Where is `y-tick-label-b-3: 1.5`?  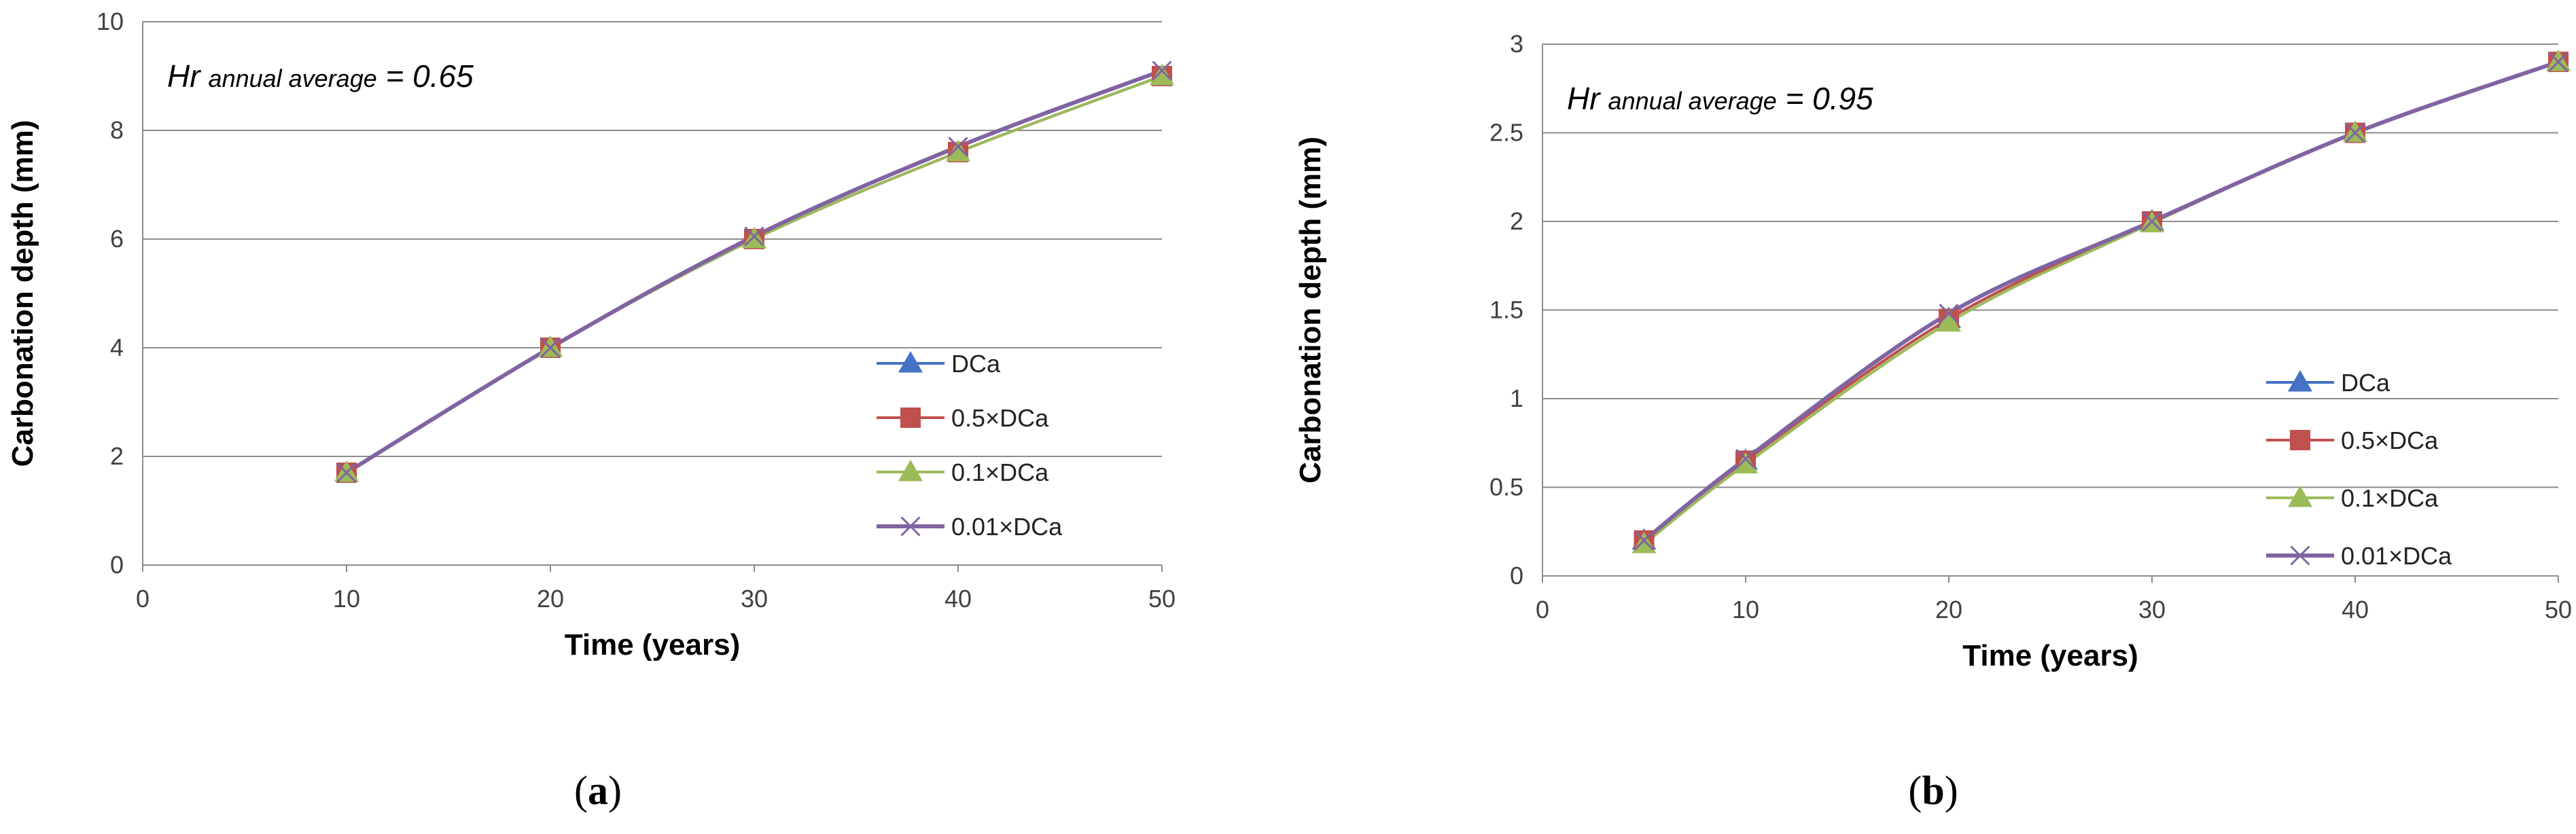
y-tick-label-b-3: 1.5 is located at coordinates (1506, 310).